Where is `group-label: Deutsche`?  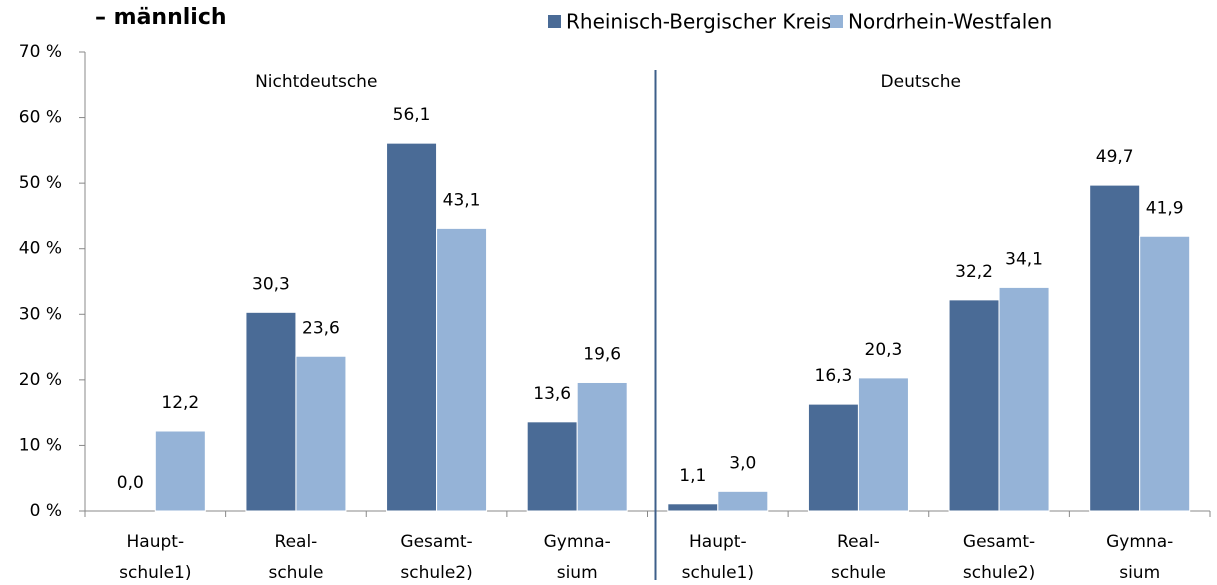 group-label: Deutsche is located at coordinates (921, 82).